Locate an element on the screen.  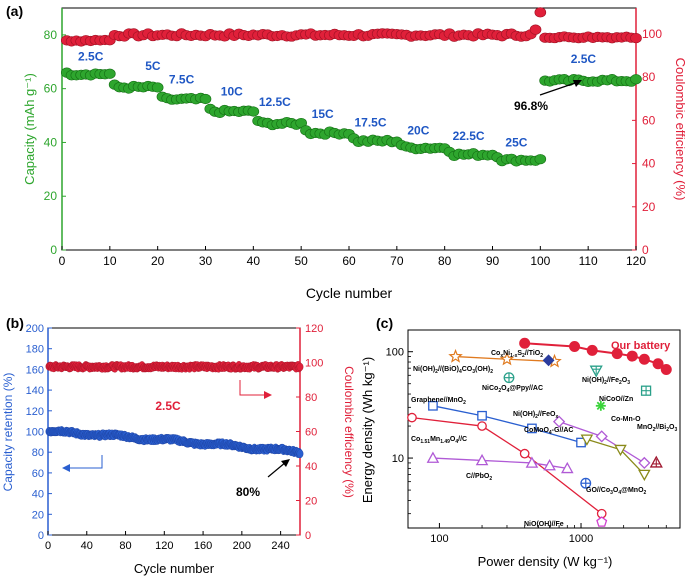
y-tick-label-left: 120 is located at coordinates (35, 412).